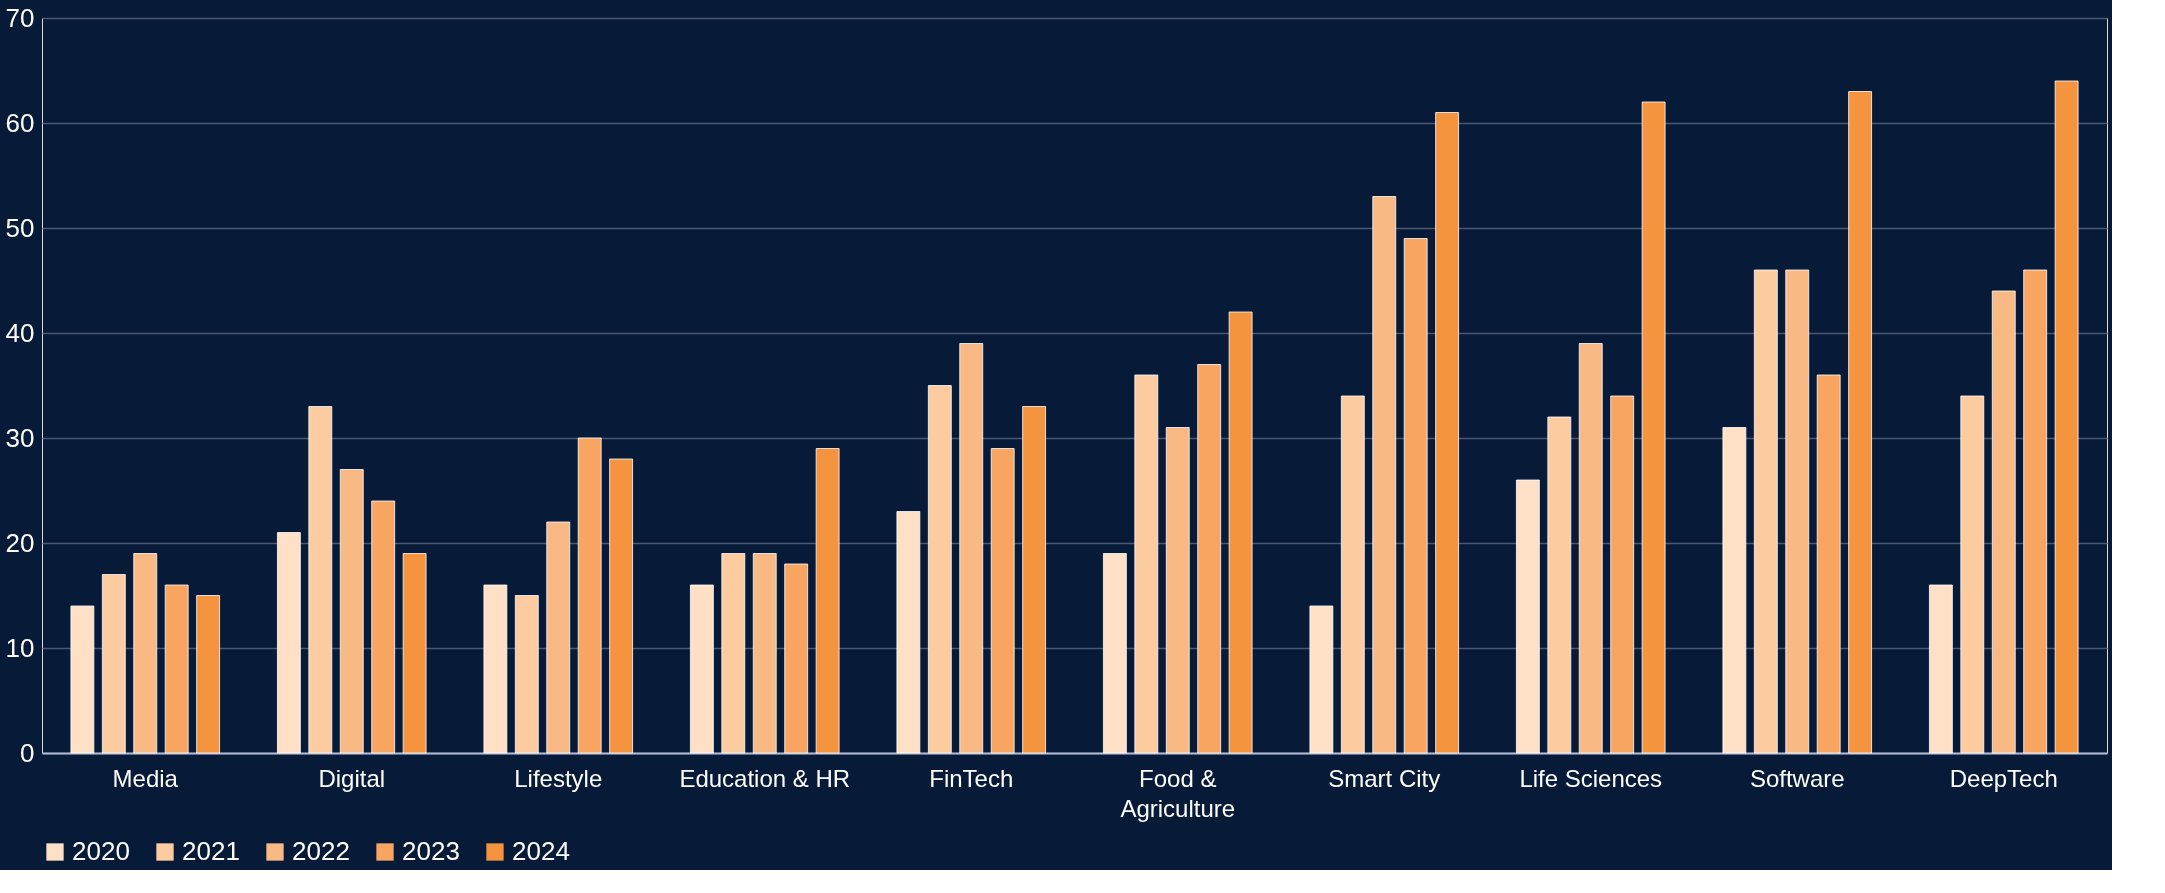 The image size is (2165, 893). What do you see at coordinates (27, 752) in the screenshot?
I see `y-tick-label: 0` at bounding box center [27, 752].